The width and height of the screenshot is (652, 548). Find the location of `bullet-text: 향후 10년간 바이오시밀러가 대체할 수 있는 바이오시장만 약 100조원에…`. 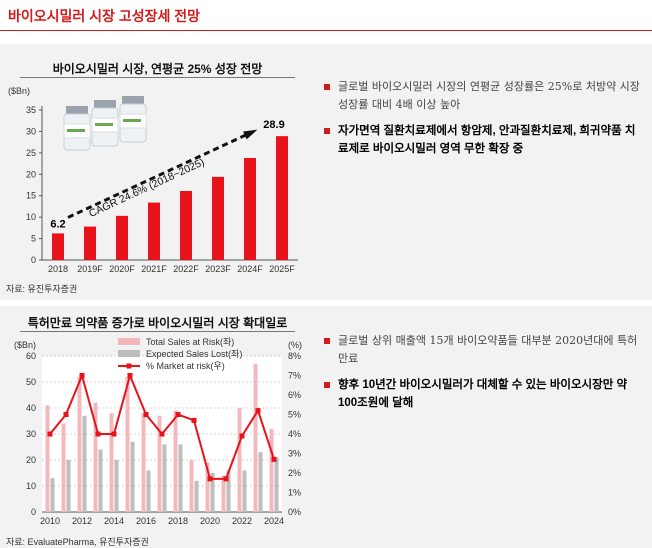

bullet-text: 향후 10년간 바이오시밀러가 대체할 수 있는 바이오시장만 약 100조원에… is located at coordinates (483, 394).